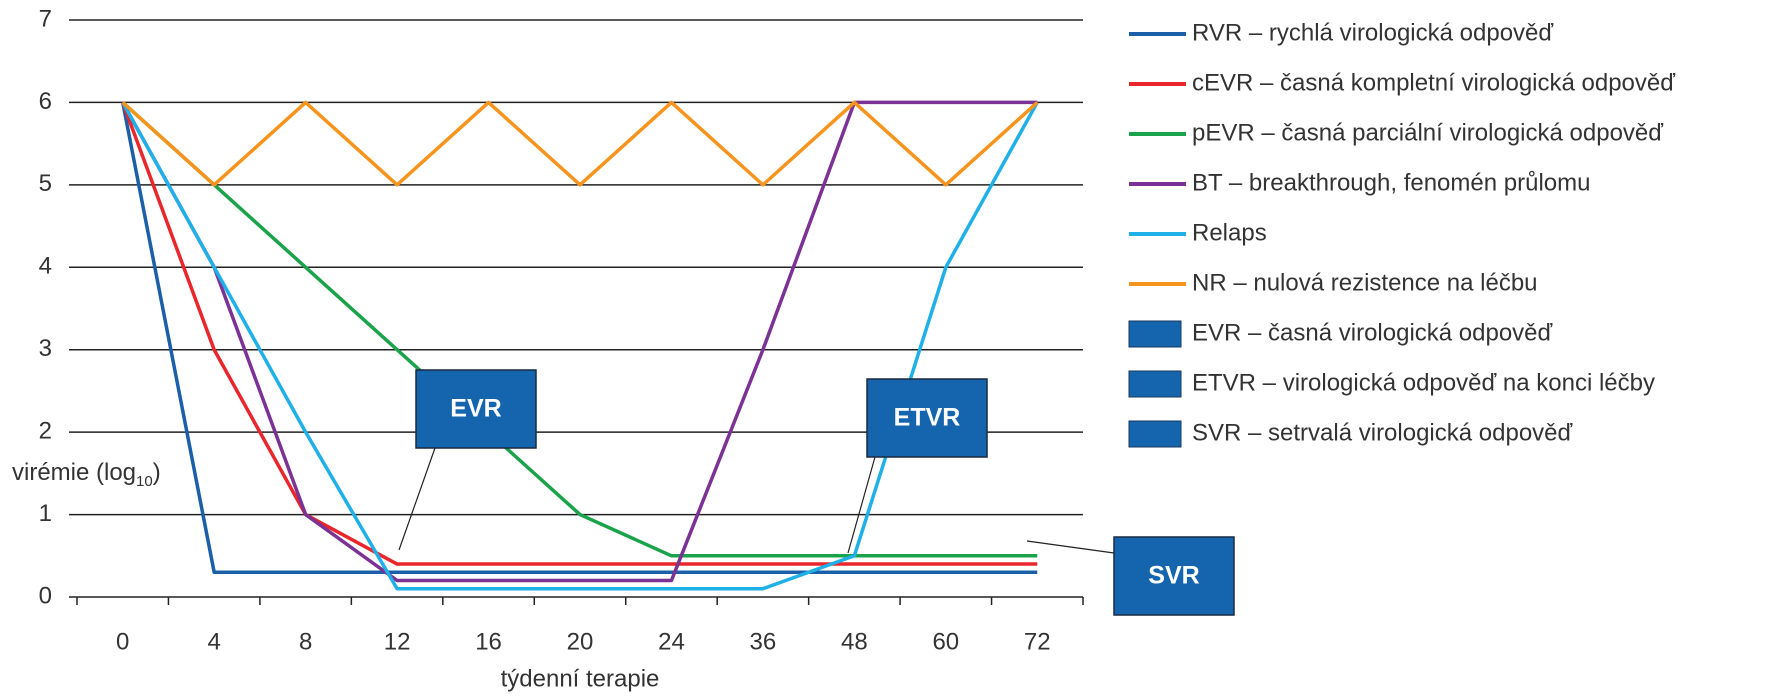  I want to click on x-tick-label: 8, so click(305, 641).